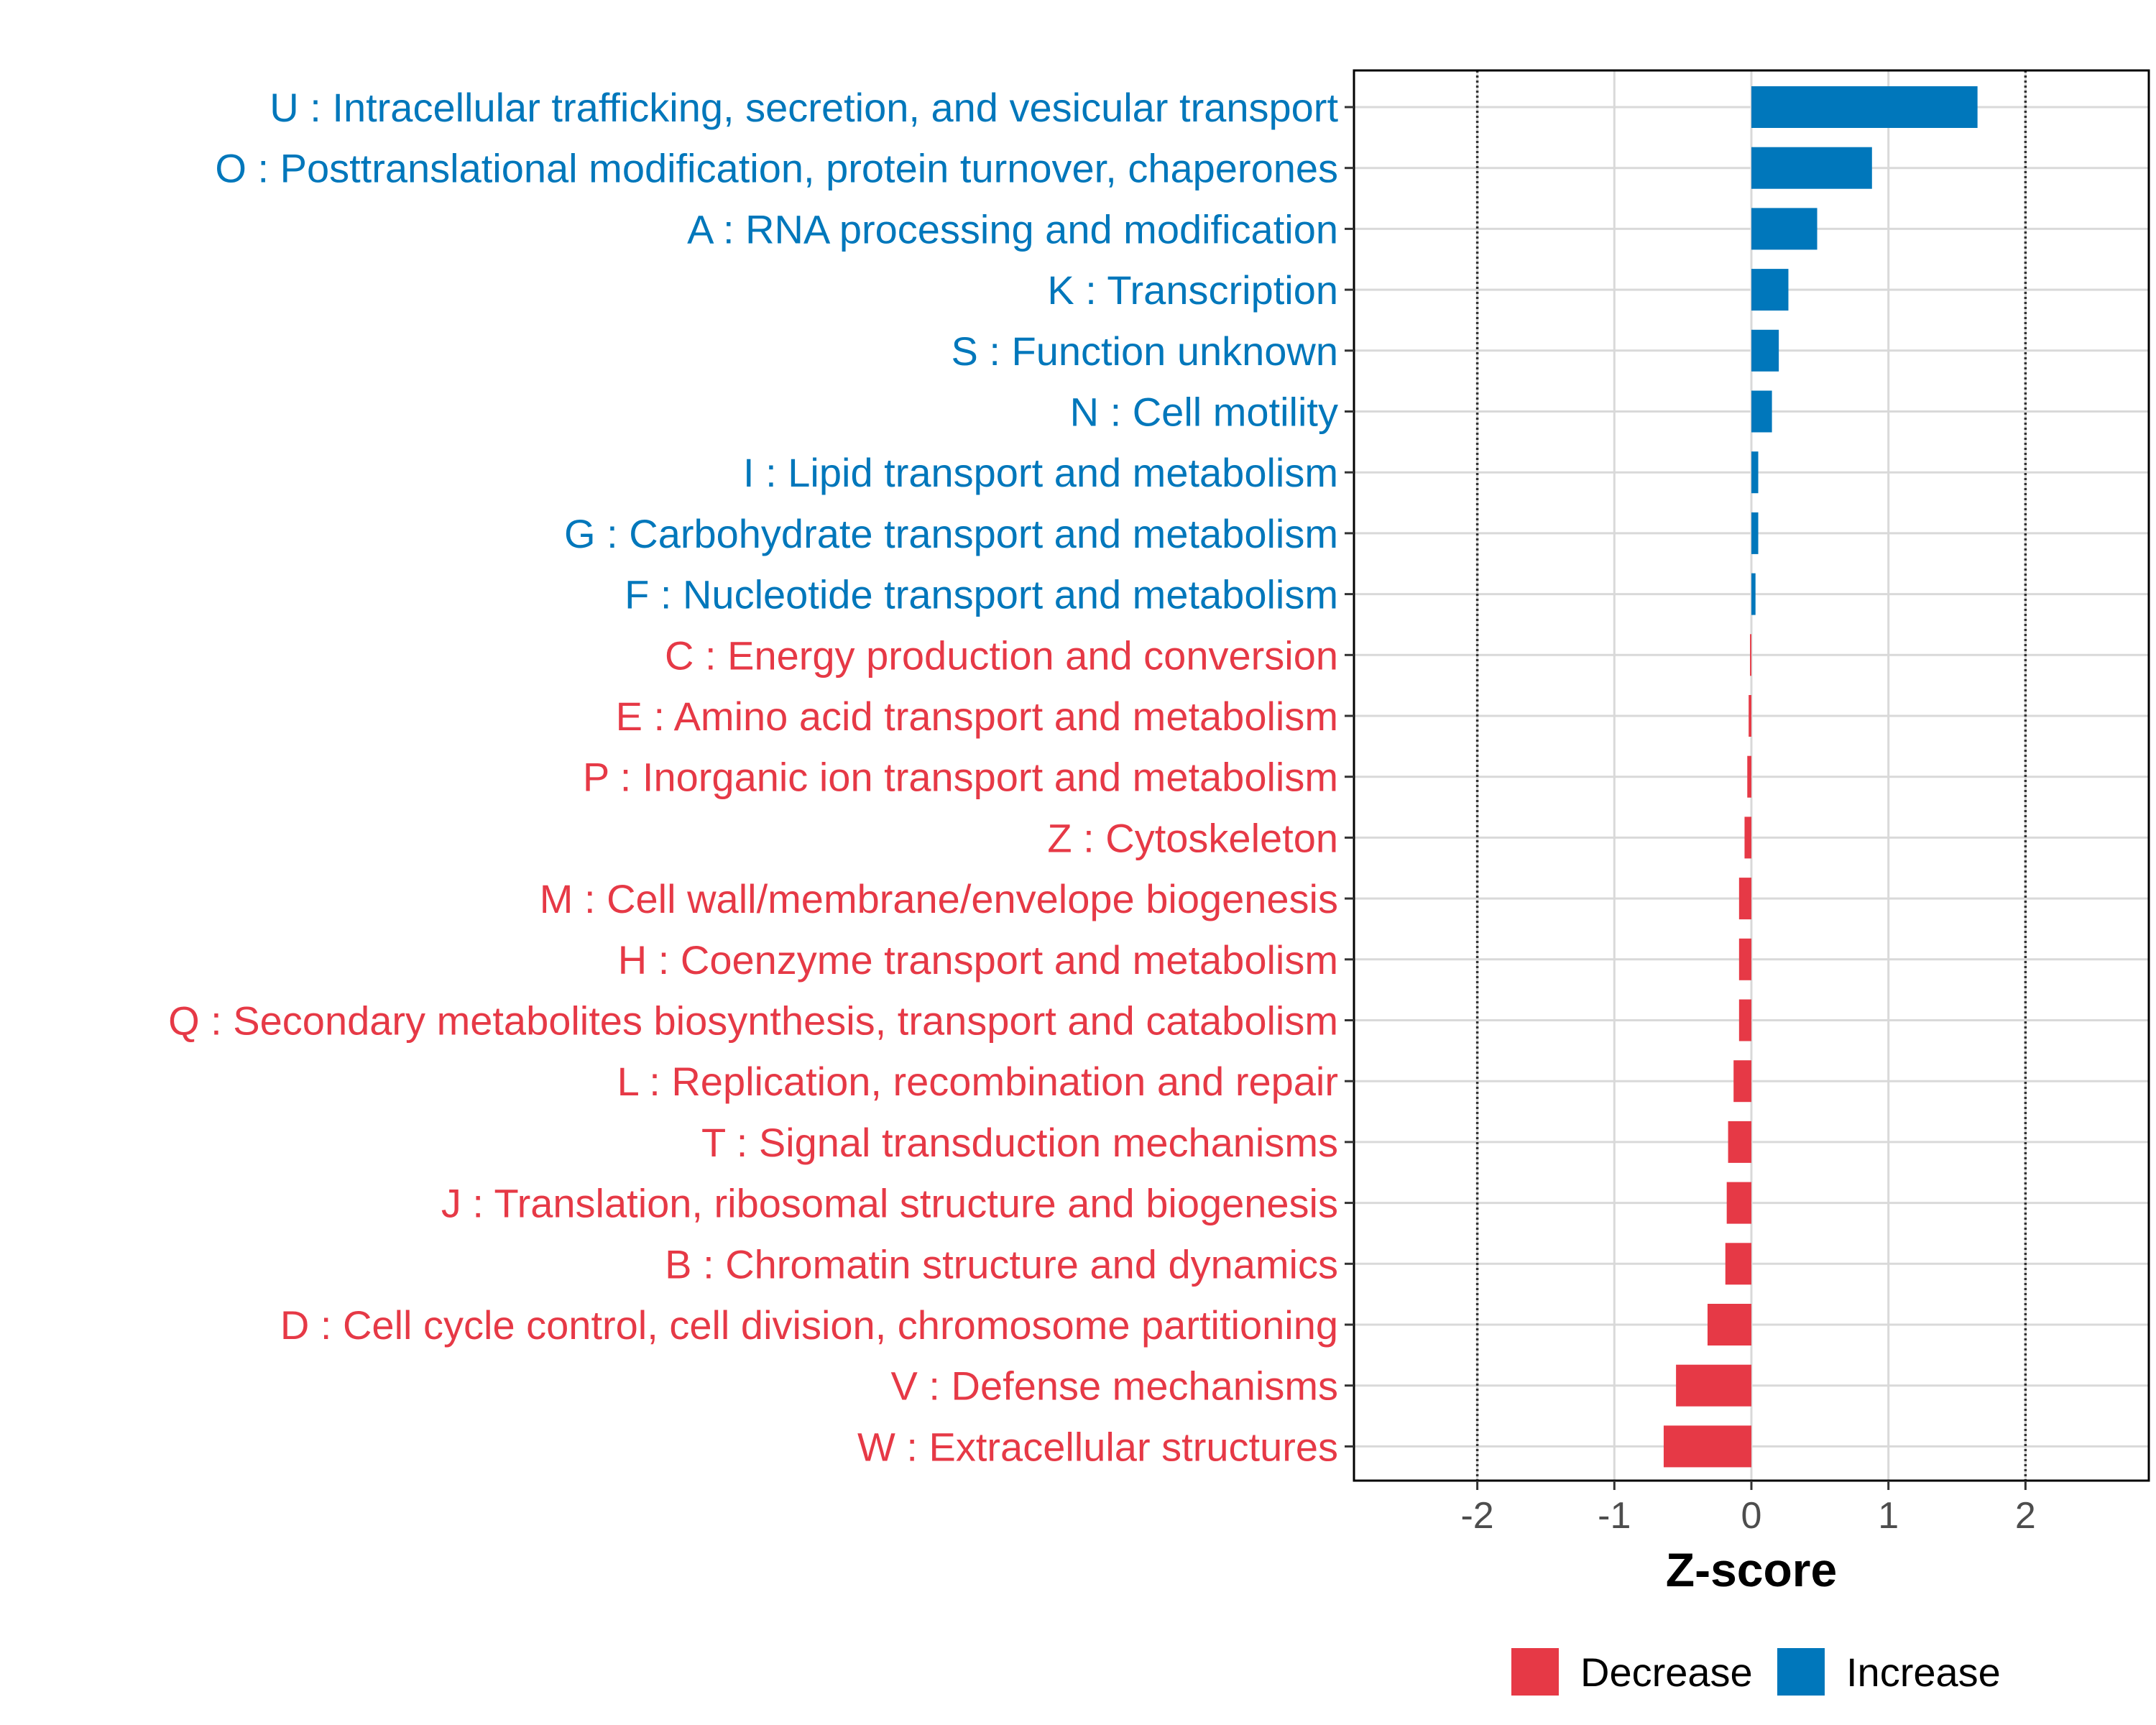 This screenshot has height=1725, width=2156. What do you see at coordinates (1614, 1516) in the screenshot?
I see `x-tick-label: -1` at bounding box center [1614, 1516].